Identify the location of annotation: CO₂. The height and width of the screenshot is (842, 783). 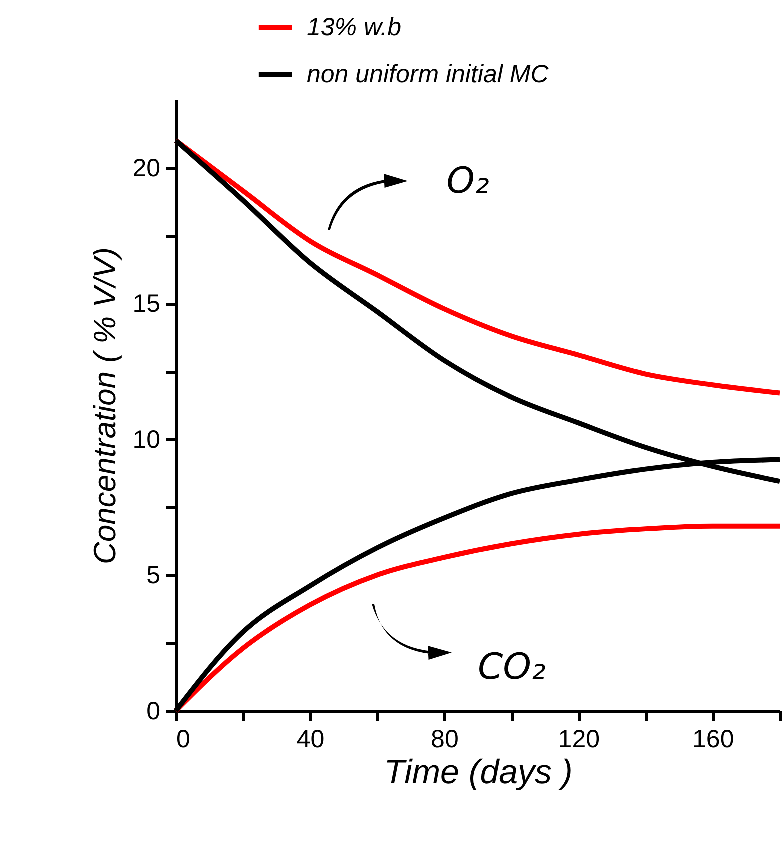
(512, 667).